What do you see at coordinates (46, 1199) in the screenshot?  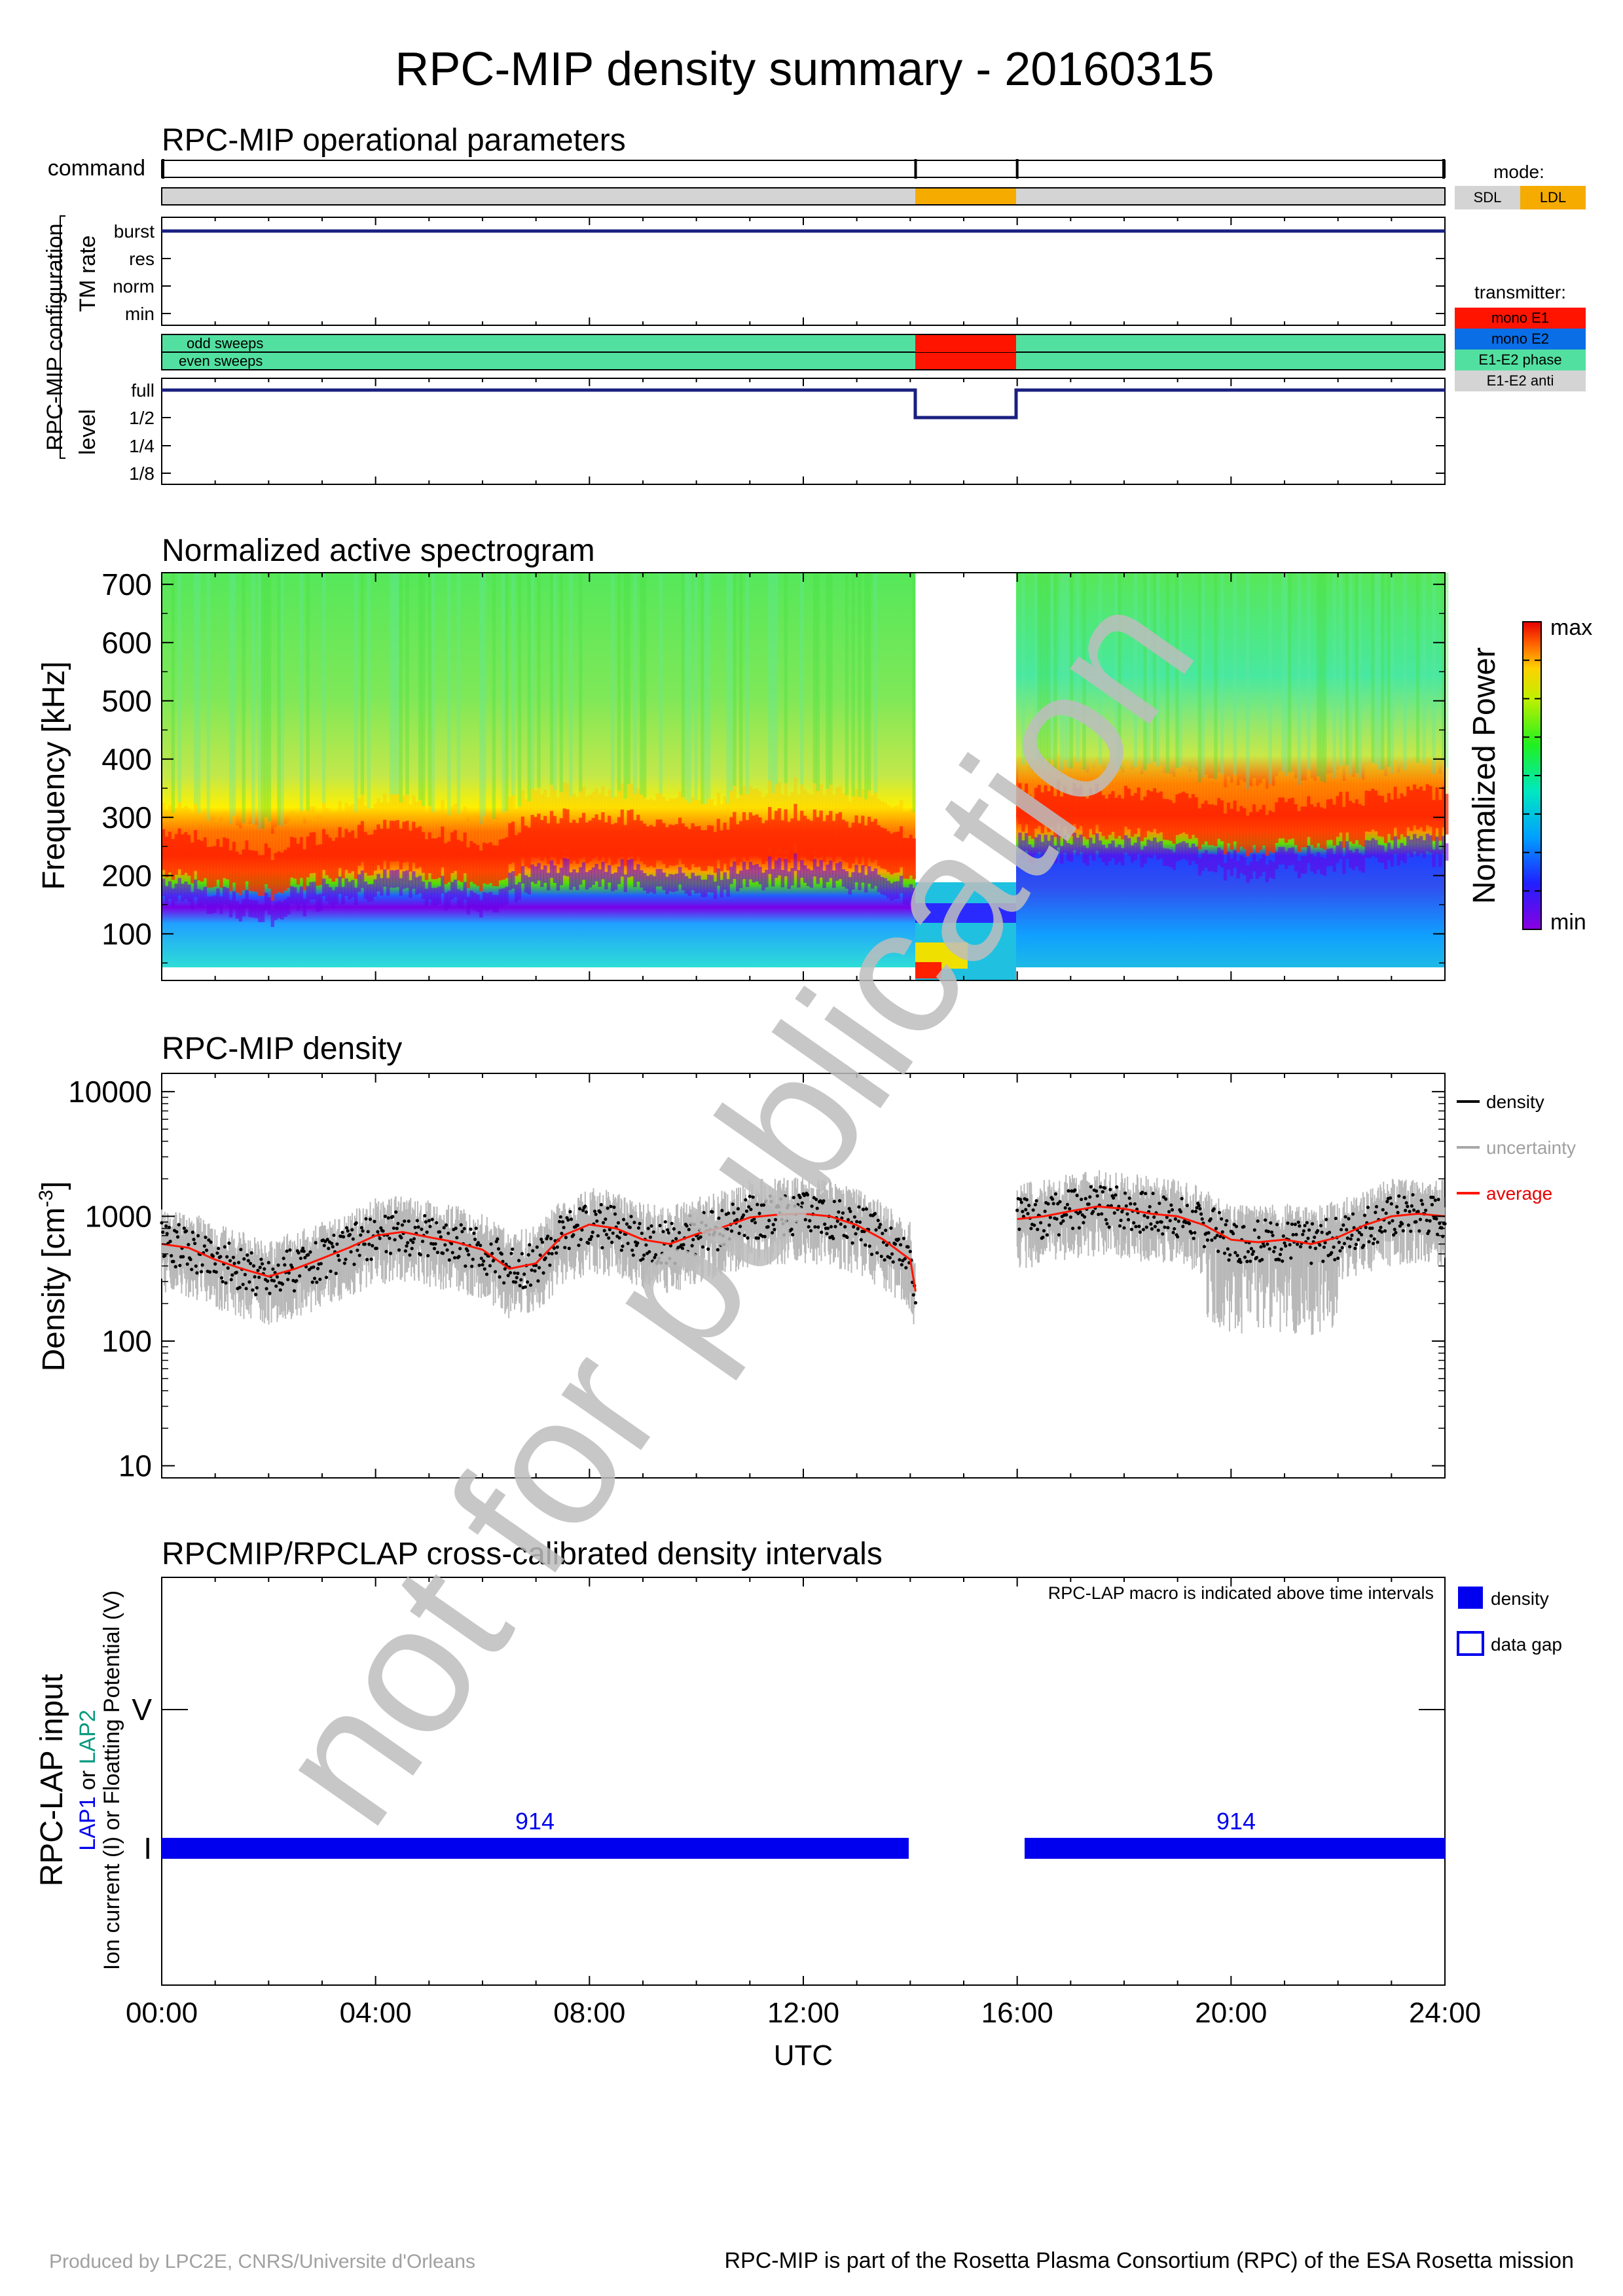 I see `density-ylabel-sup: -3` at bounding box center [46, 1199].